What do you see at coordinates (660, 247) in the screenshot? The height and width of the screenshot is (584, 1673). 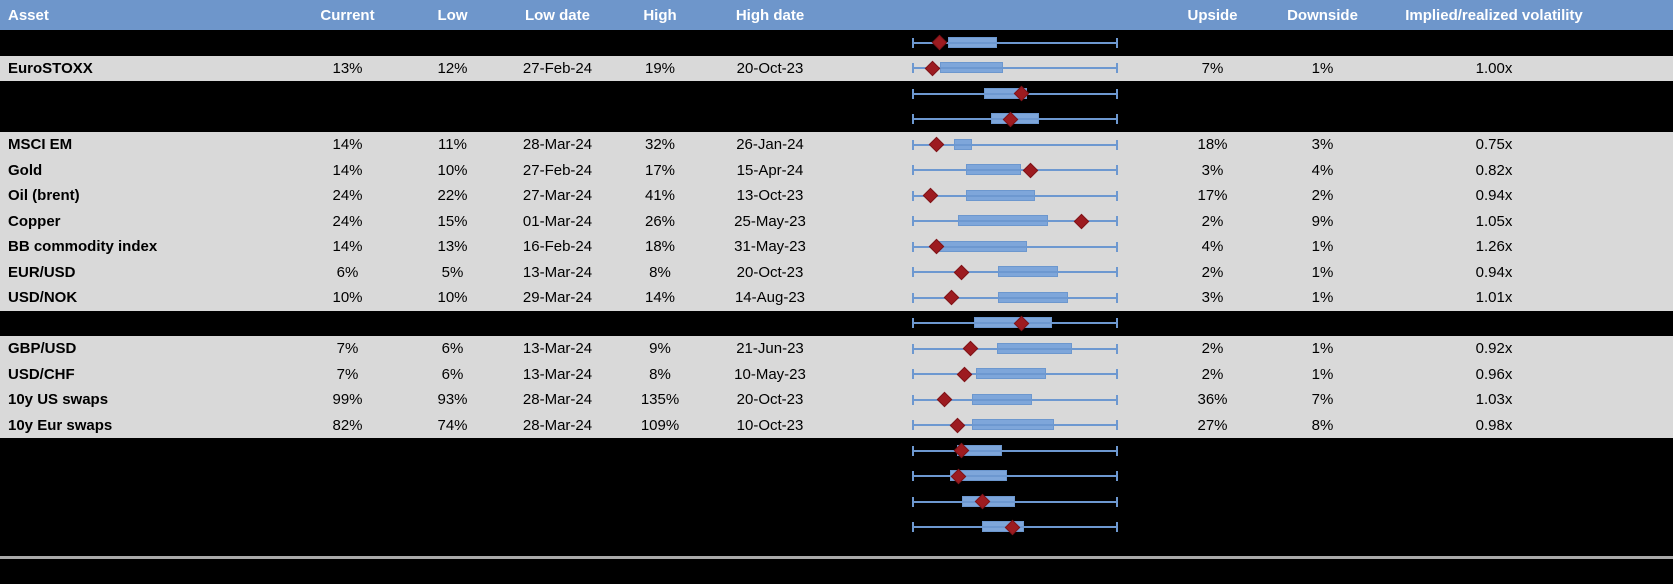 I see `cell-high: 18%` at bounding box center [660, 247].